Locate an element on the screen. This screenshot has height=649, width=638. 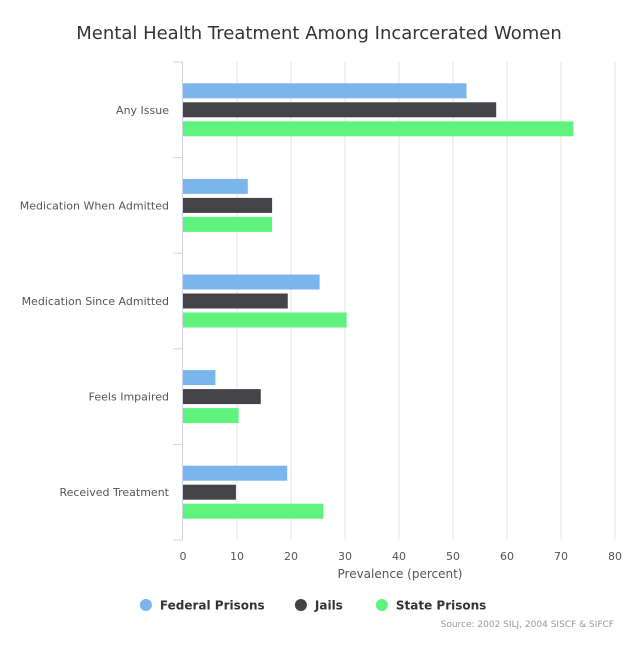
category-label-feels-impaired: Feels Impaired is located at coordinates (129, 397).